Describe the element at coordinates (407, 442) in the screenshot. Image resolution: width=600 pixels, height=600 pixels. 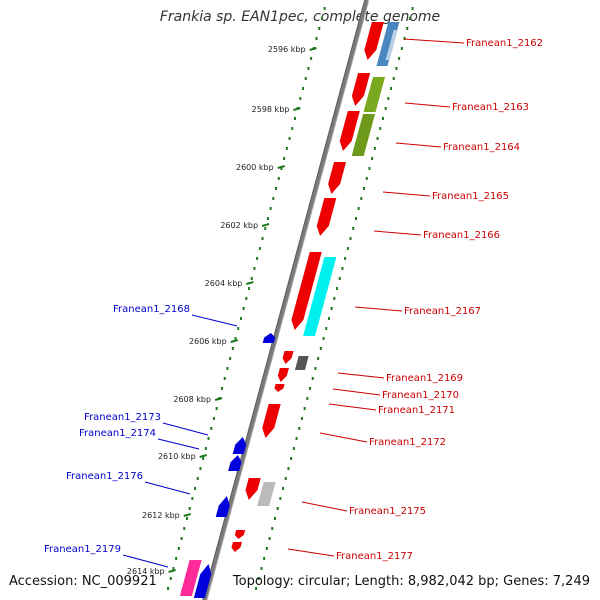
I see `forward-gene-label: Franean1_2172` at that location.